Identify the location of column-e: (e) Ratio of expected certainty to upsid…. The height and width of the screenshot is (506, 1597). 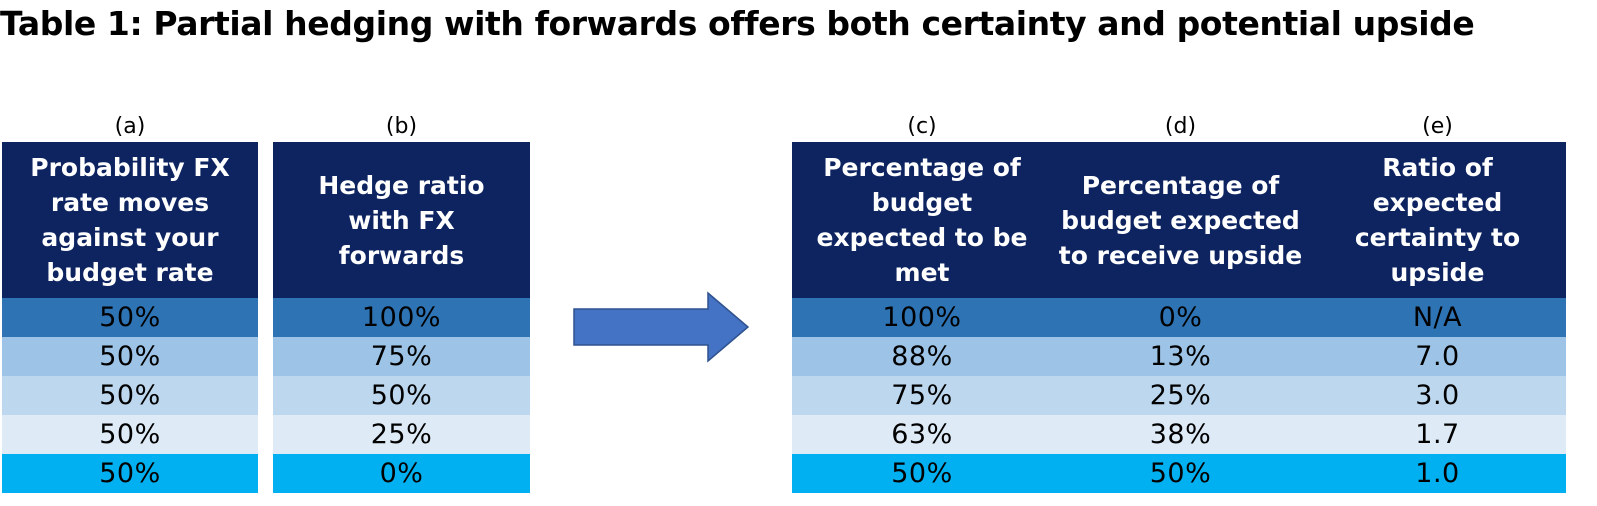
(1437, 302).